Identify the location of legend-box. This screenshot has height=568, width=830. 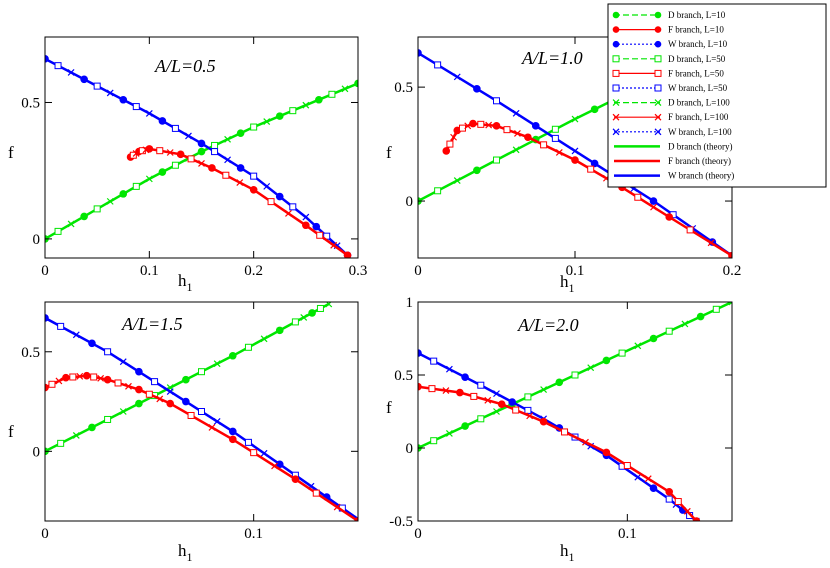
(717, 95).